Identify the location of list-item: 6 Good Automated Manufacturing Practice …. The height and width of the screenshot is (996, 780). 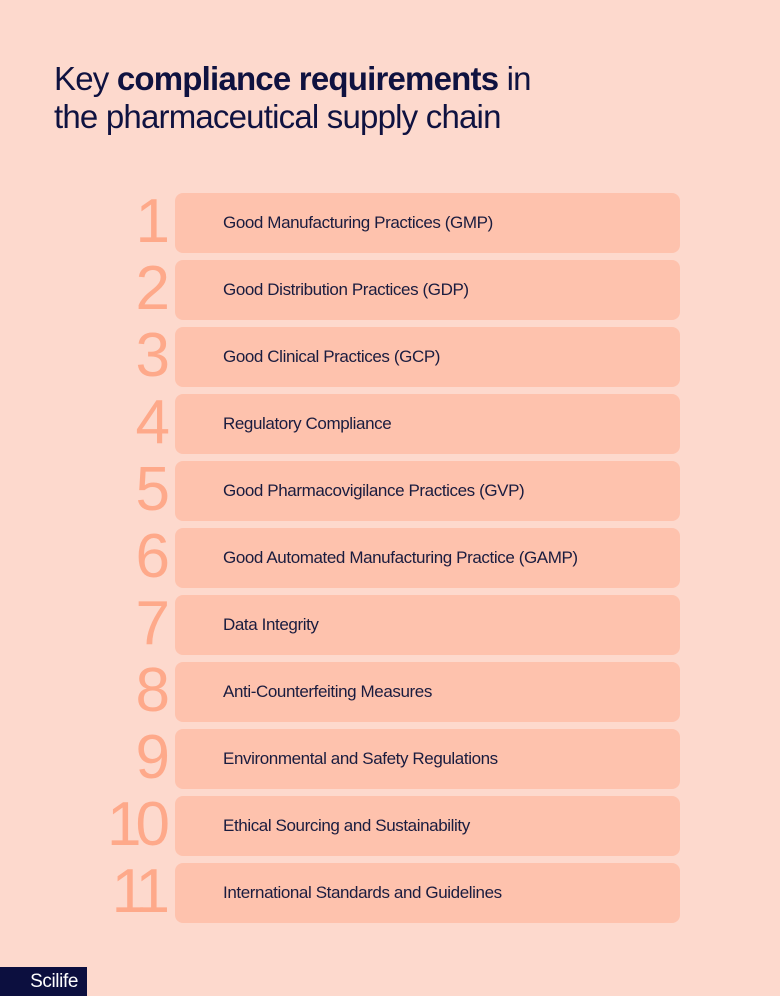
(390, 556).